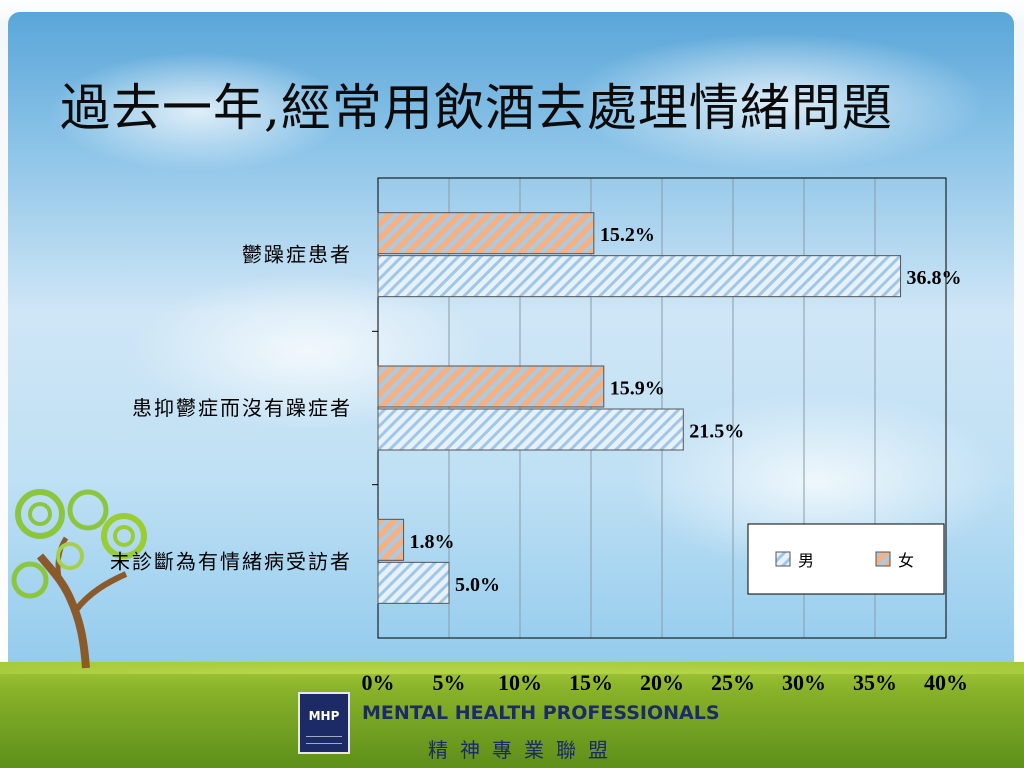 The height and width of the screenshot is (768, 1024). I want to click on category-label: 鬱躁症患者, so click(297, 255).